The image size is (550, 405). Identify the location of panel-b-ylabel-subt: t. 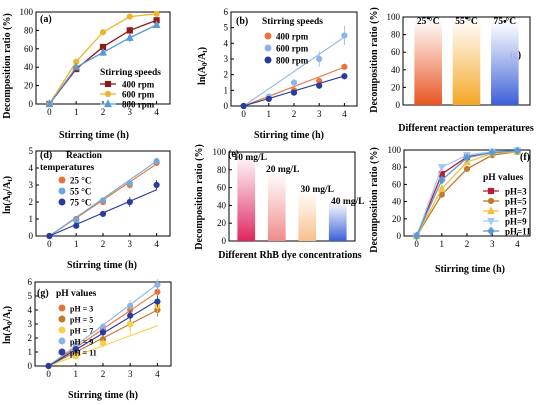
(205, 51).